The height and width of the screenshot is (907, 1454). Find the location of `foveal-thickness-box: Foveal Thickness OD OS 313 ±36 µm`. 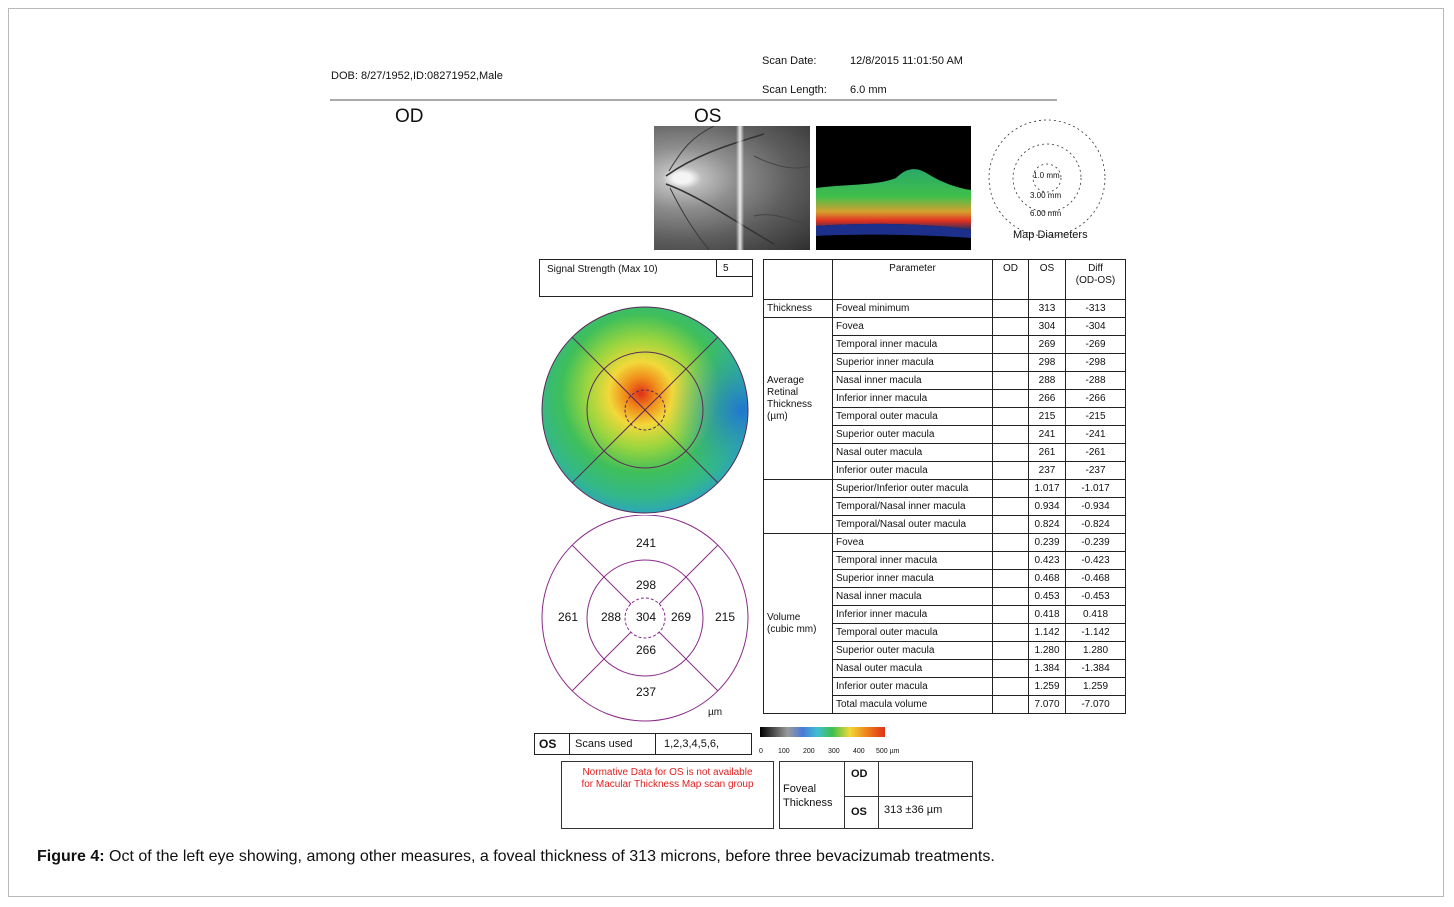

foveal-thickness-box: Foveal Thickness OD OS 313 ±36 µm is located at coordinates (876, 795).